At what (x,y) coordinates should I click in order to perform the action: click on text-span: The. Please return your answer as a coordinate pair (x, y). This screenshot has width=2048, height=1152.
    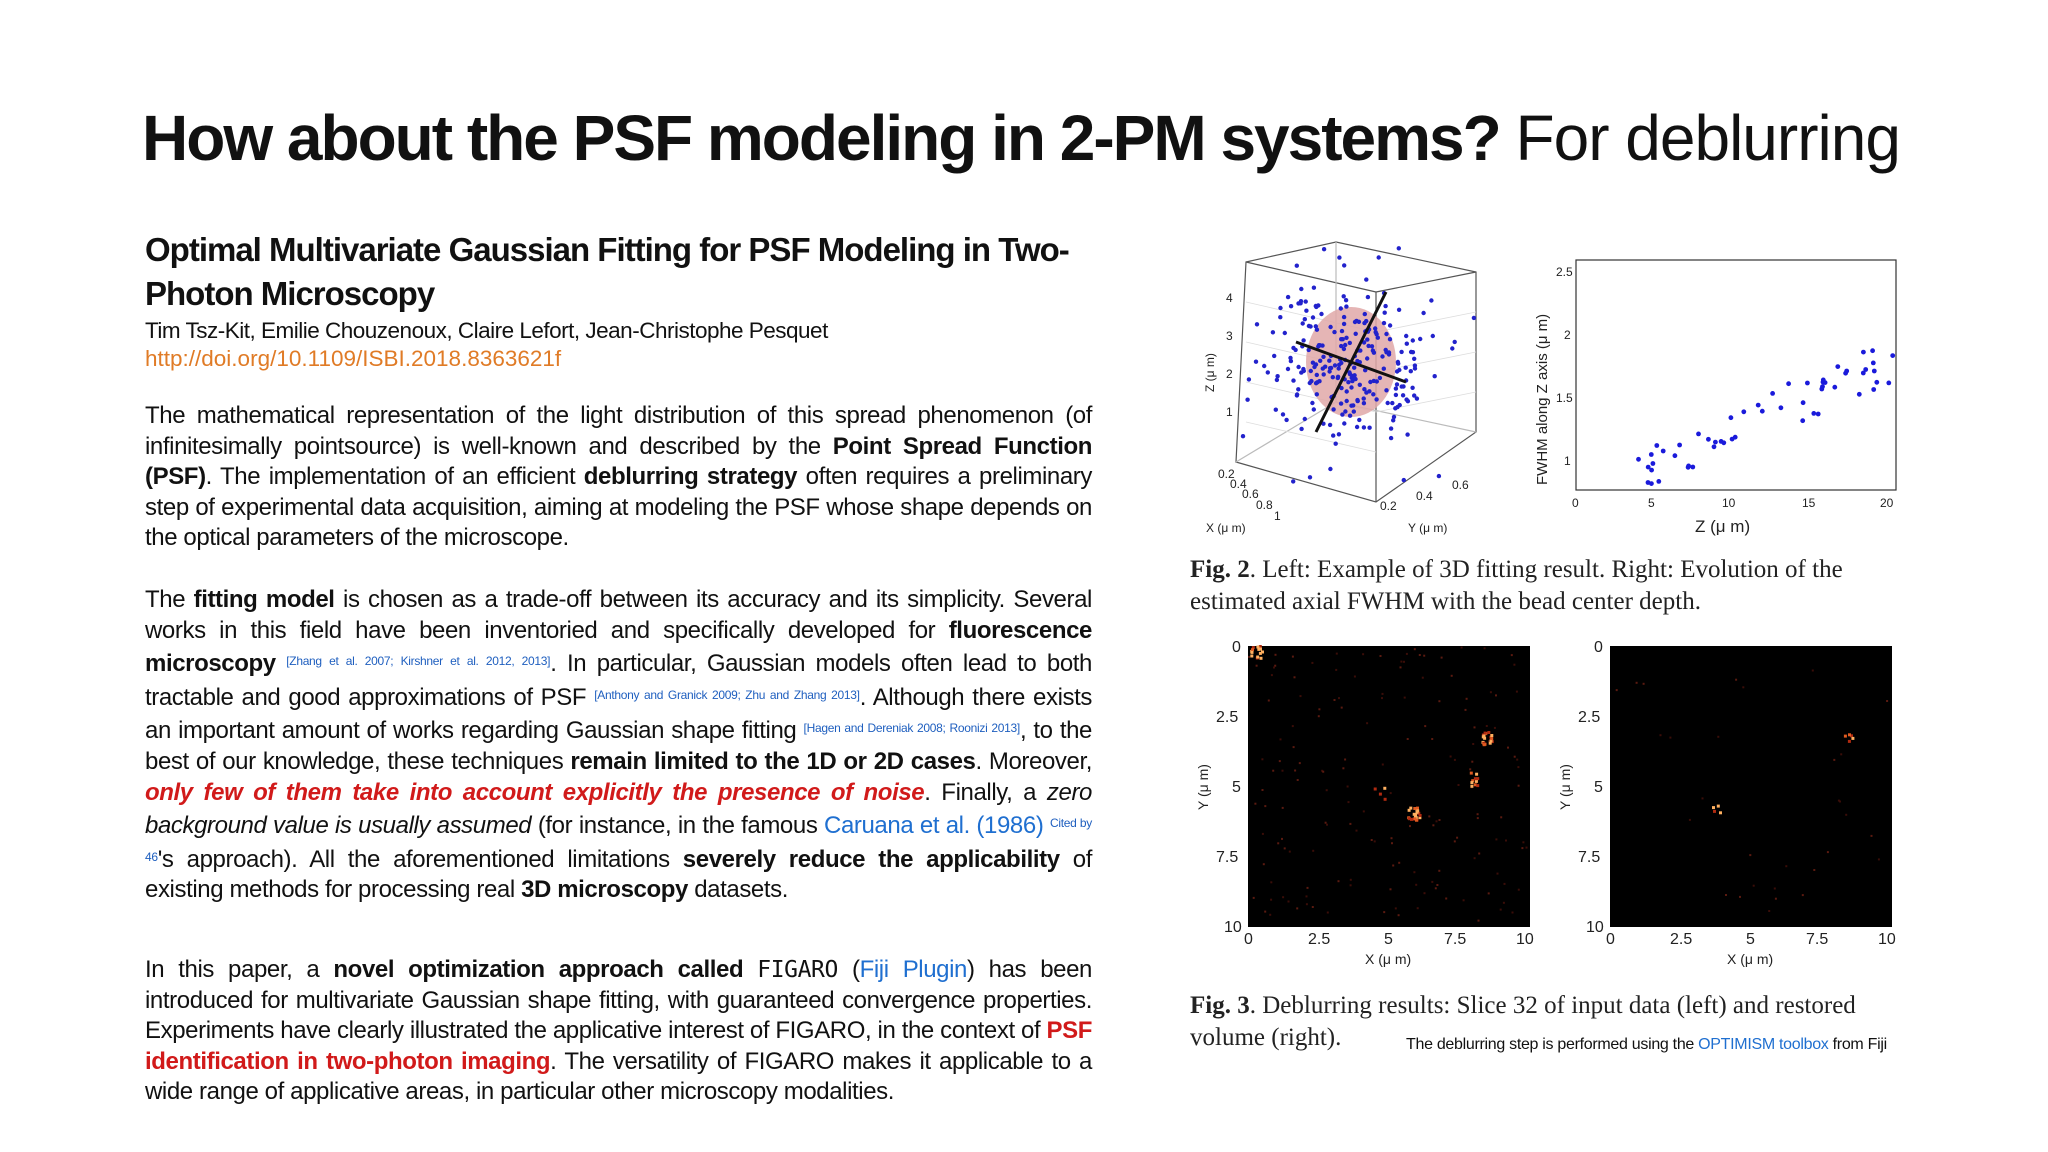
    Looking at the image, I should click on (169, 599).